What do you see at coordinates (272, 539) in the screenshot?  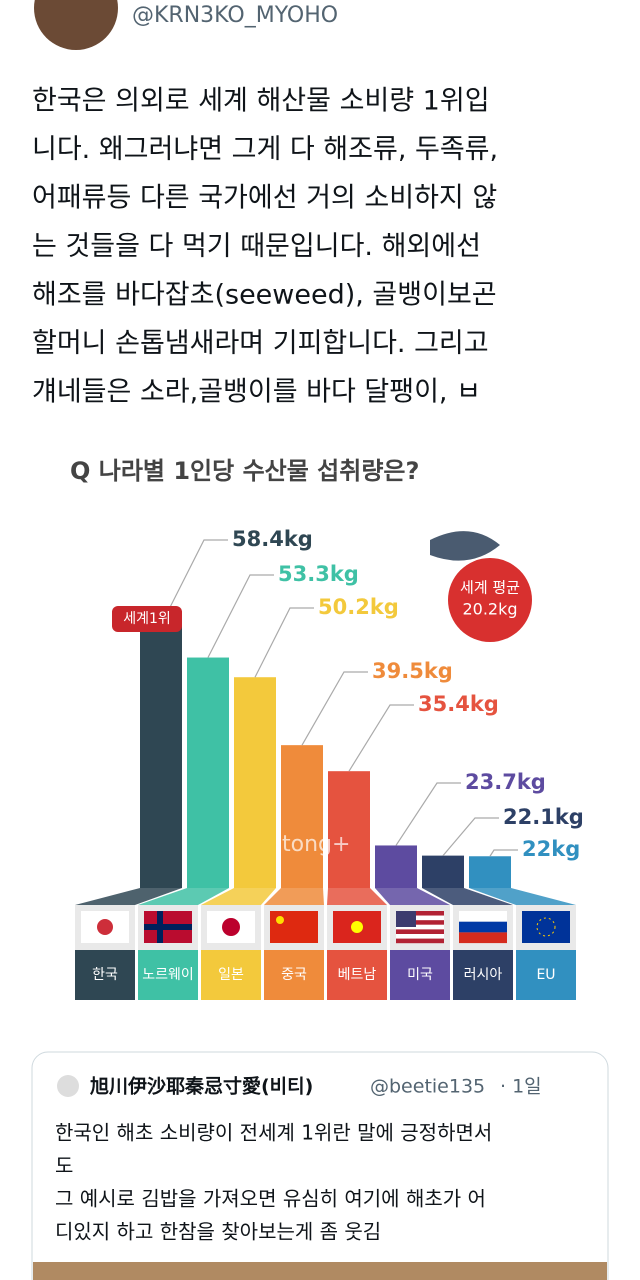 I see `value-label: 58.4kg` at bounding box center [272, 539].